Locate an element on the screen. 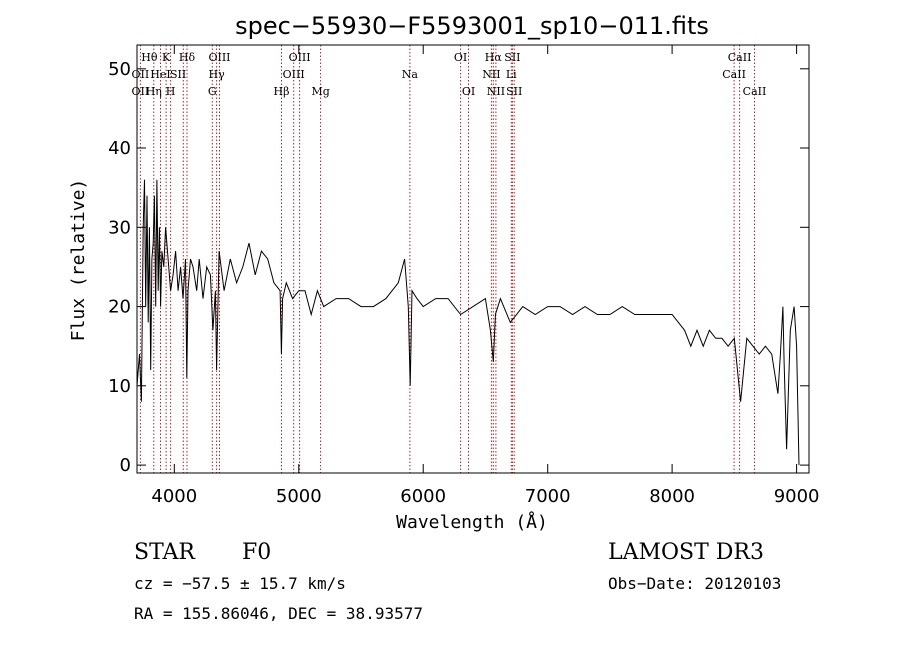  redshift-velocity: cz = −57.5 ± 15.7 km/s is located at coordinates (240, 583).